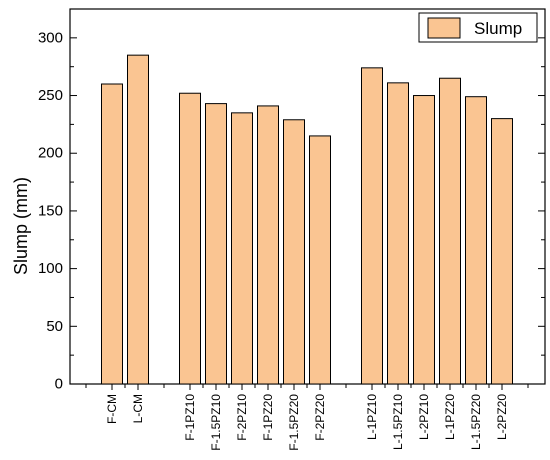 The image size is (550, 460). I want to click on y-tick-label: 50, so click(54, 326).